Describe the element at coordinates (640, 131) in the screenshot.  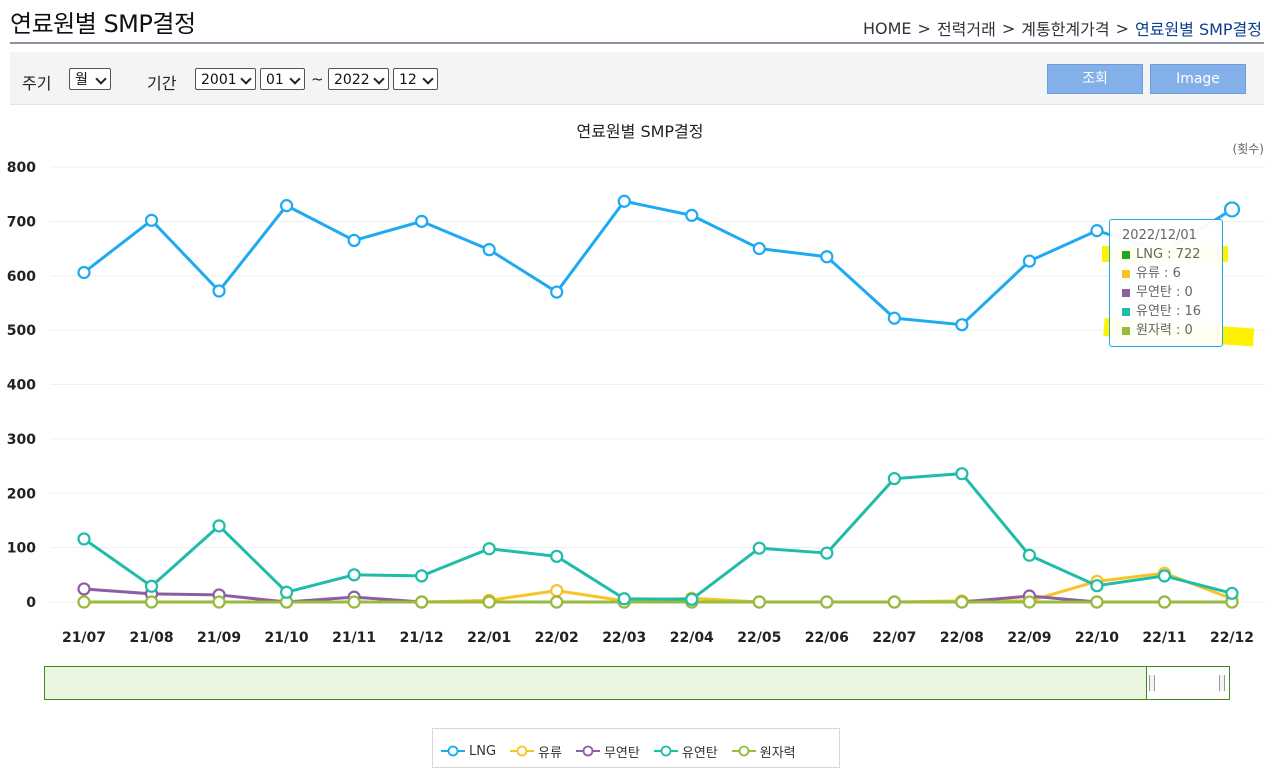
I see `chart-title: 연료원별 SMP결정` at that location.